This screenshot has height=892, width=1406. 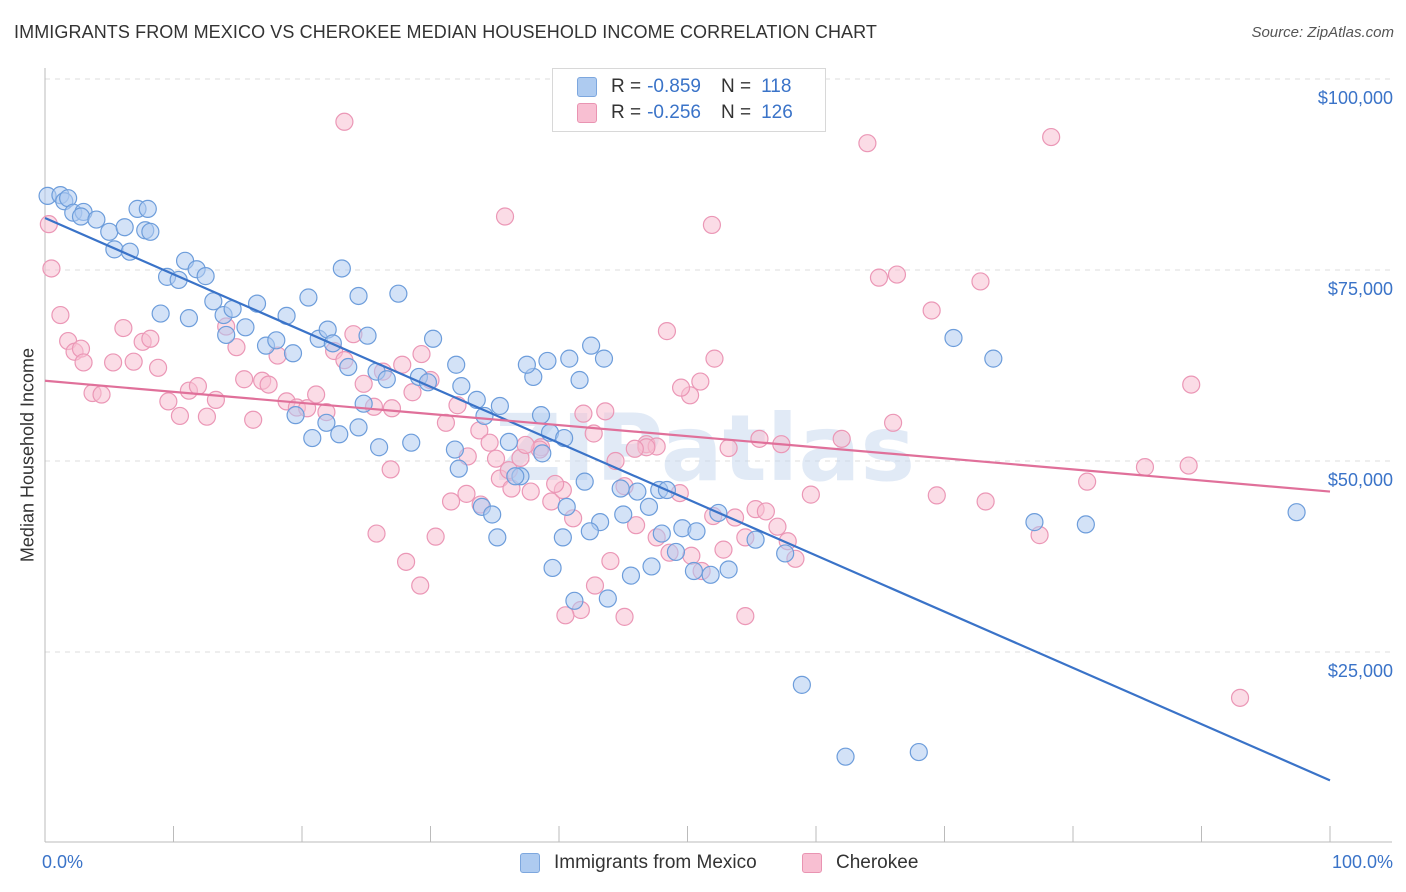 What do you see at coordinates (587, 87) in the screenshot?
I see `legend-swatch-mexico` at bounding box center [587, 87].